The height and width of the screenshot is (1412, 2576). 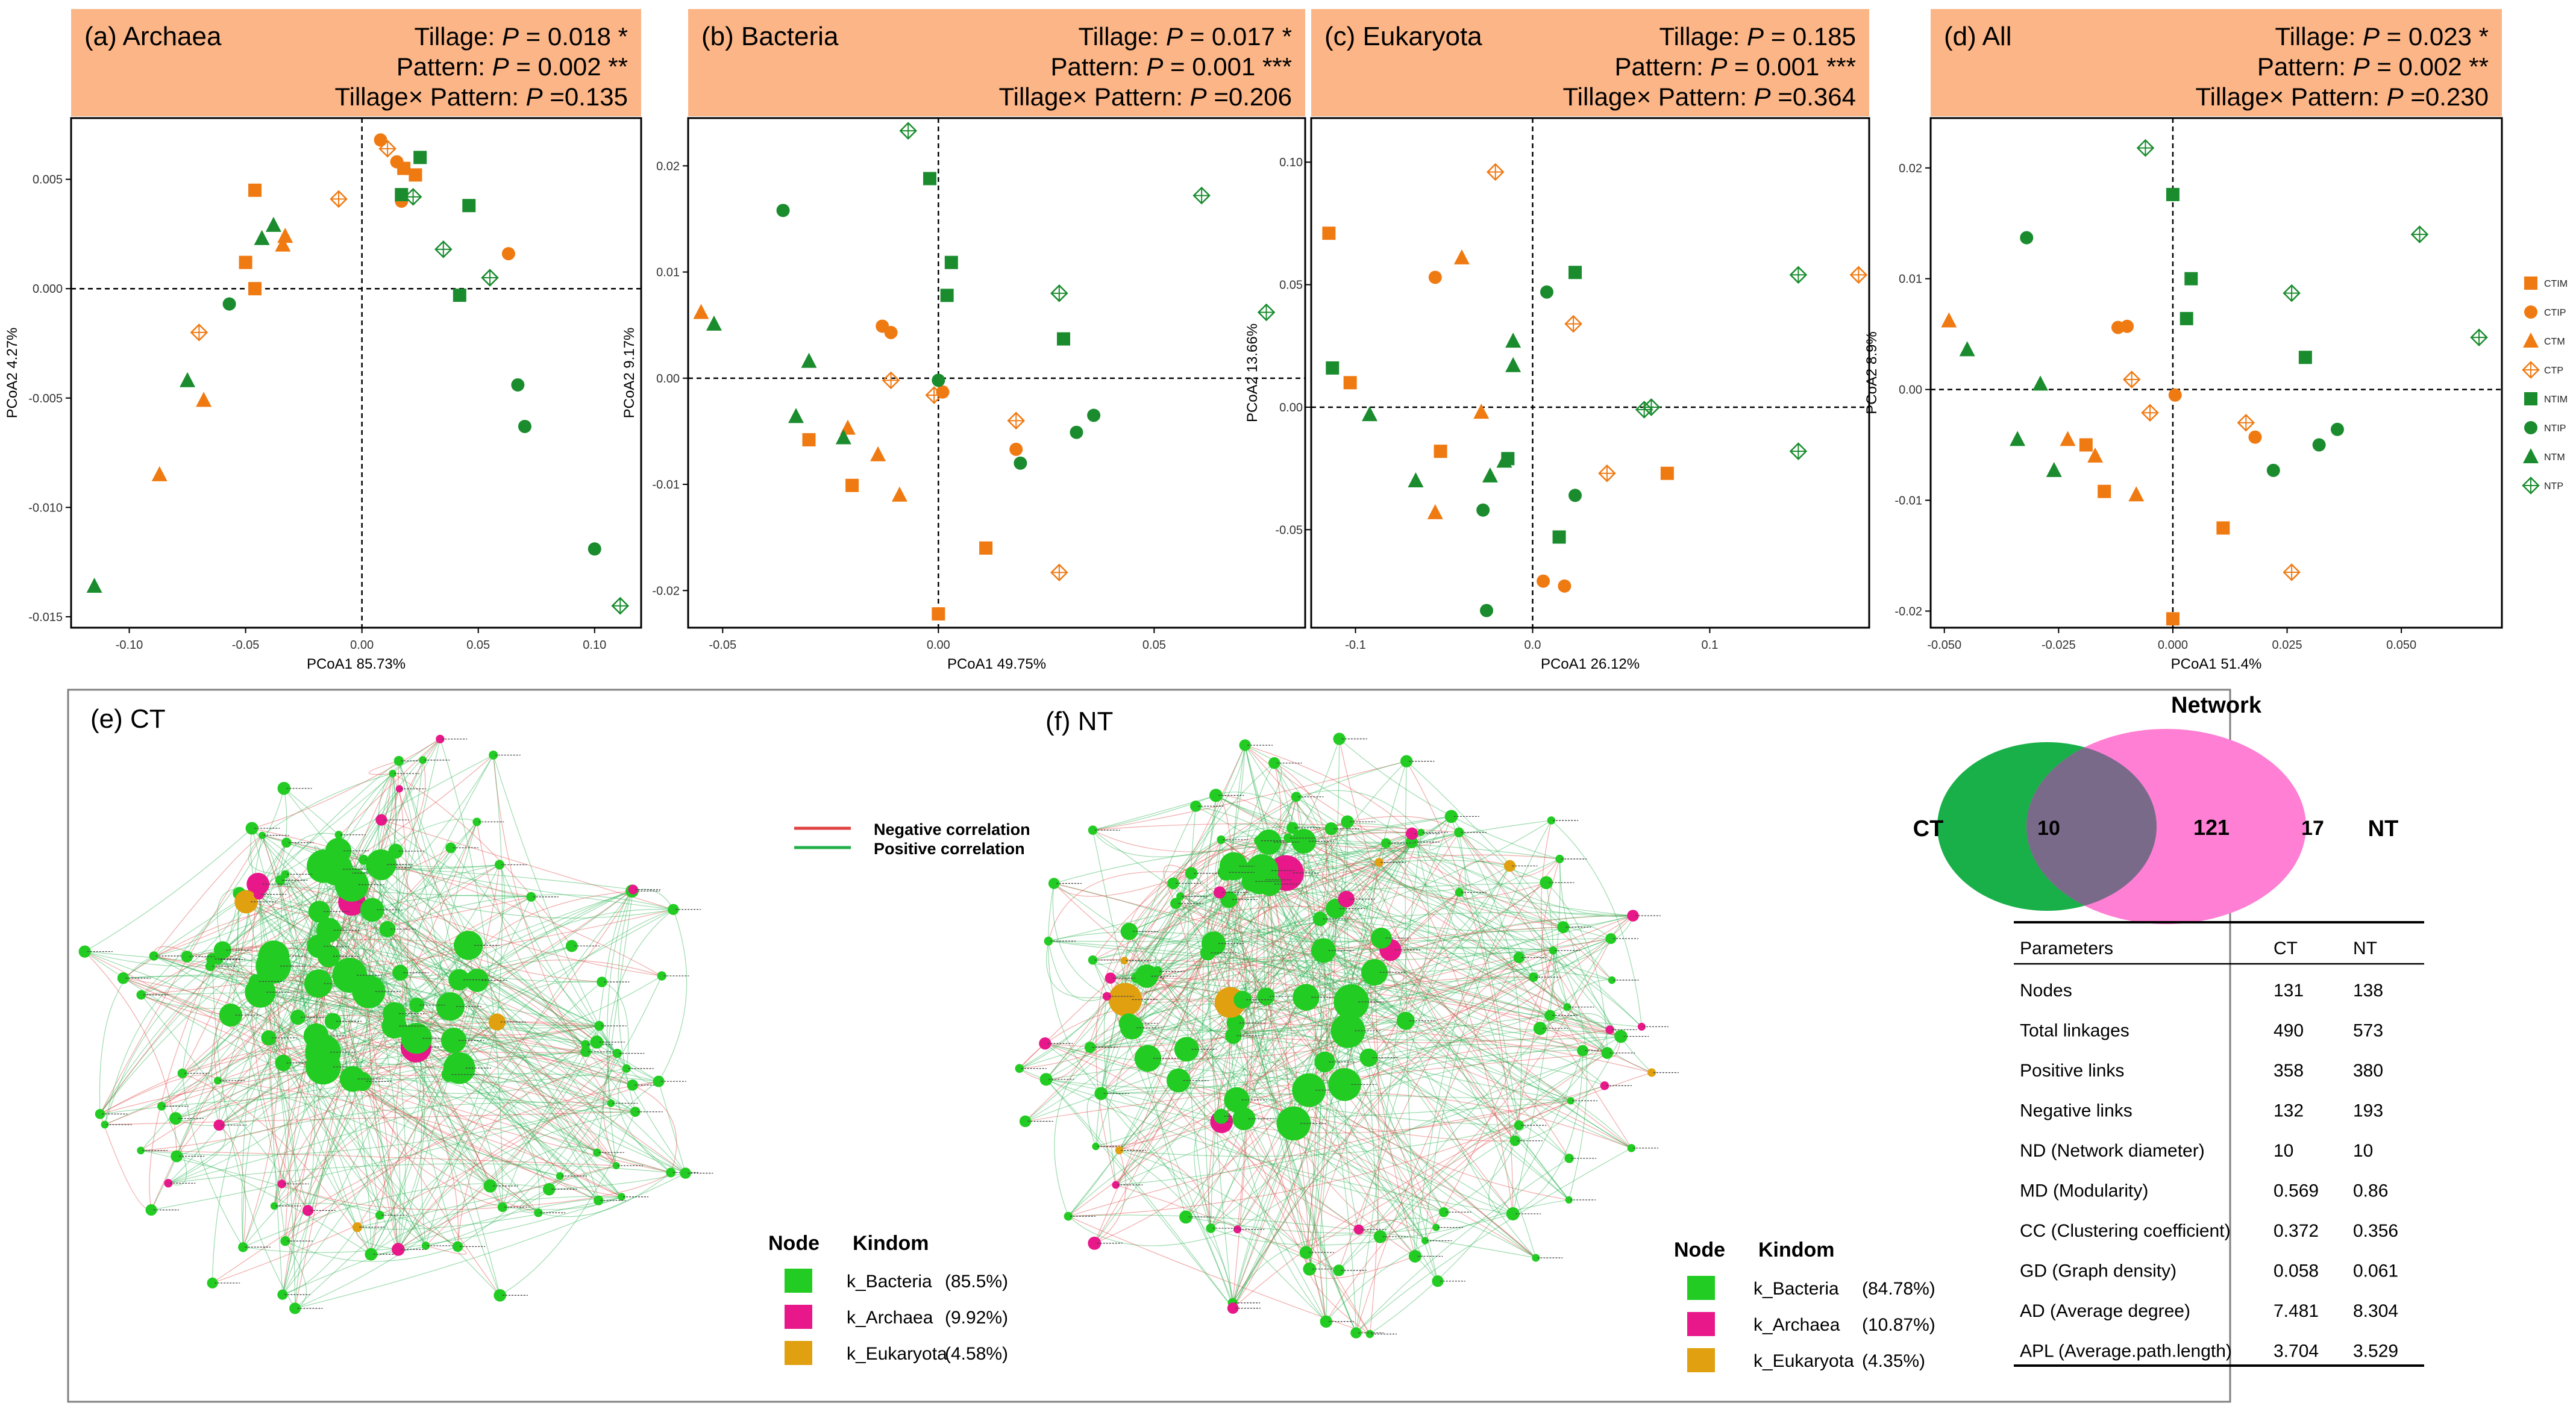 What do you see at coordinates (356, 373) in the screenshot?
I see `plot-frame` at bounding box center [356, 373].